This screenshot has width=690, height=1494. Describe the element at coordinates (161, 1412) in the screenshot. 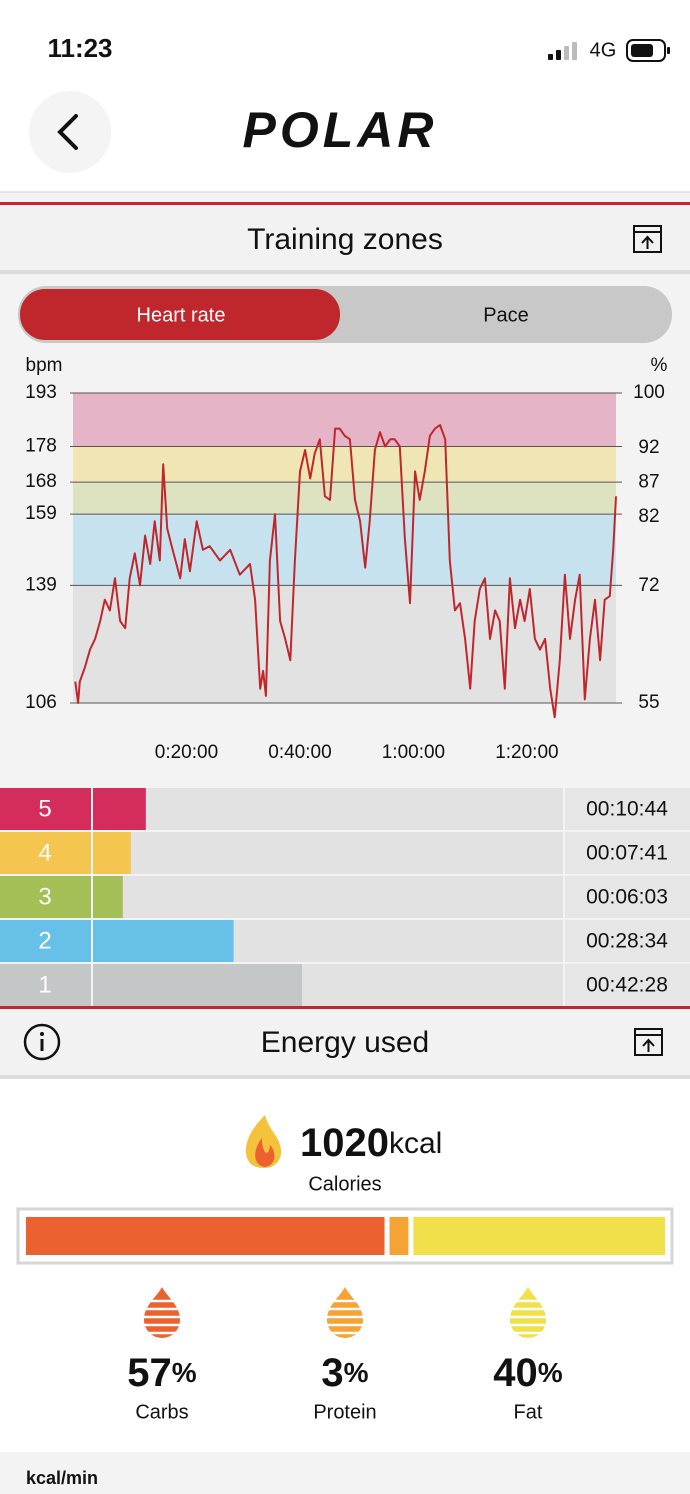

I see `nutrient-name: Carbs` at that location.